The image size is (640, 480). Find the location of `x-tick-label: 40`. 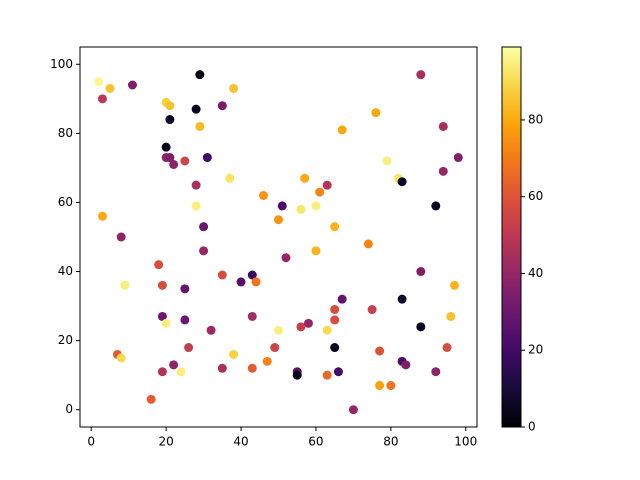

x-tick-label: 40 is located at coordinates (240, 442).